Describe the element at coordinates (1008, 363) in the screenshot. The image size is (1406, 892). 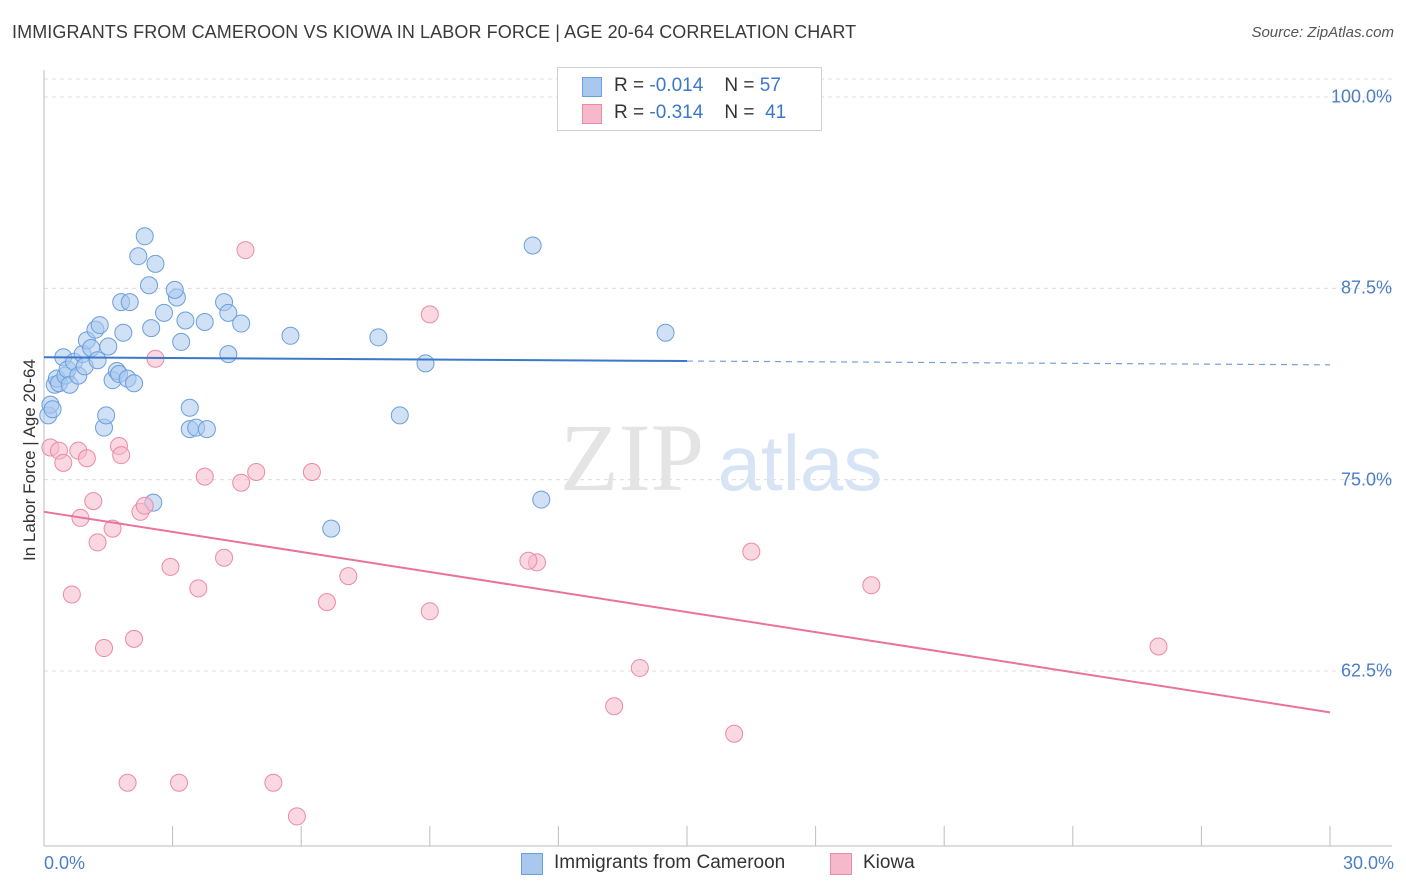
I see `trendline-cameroon-projection` at that location.